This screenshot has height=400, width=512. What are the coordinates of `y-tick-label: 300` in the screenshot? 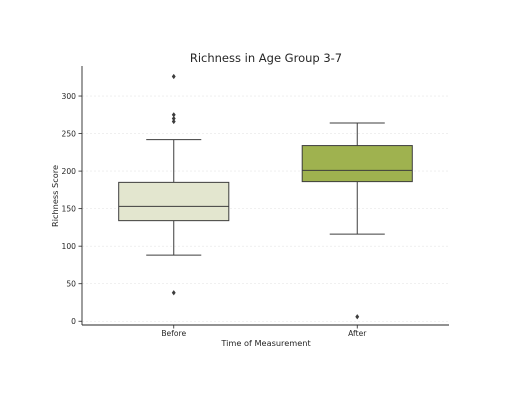 It's located at (69, 96).